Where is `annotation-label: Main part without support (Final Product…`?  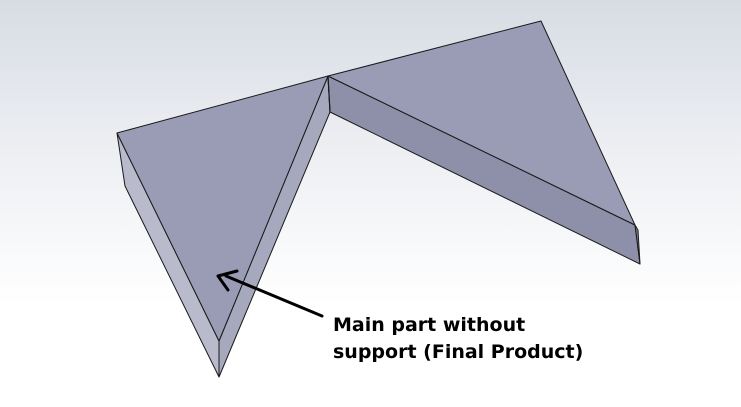 annotation-label: Main part without support (Final Product… is located at coordinates (458, 339).